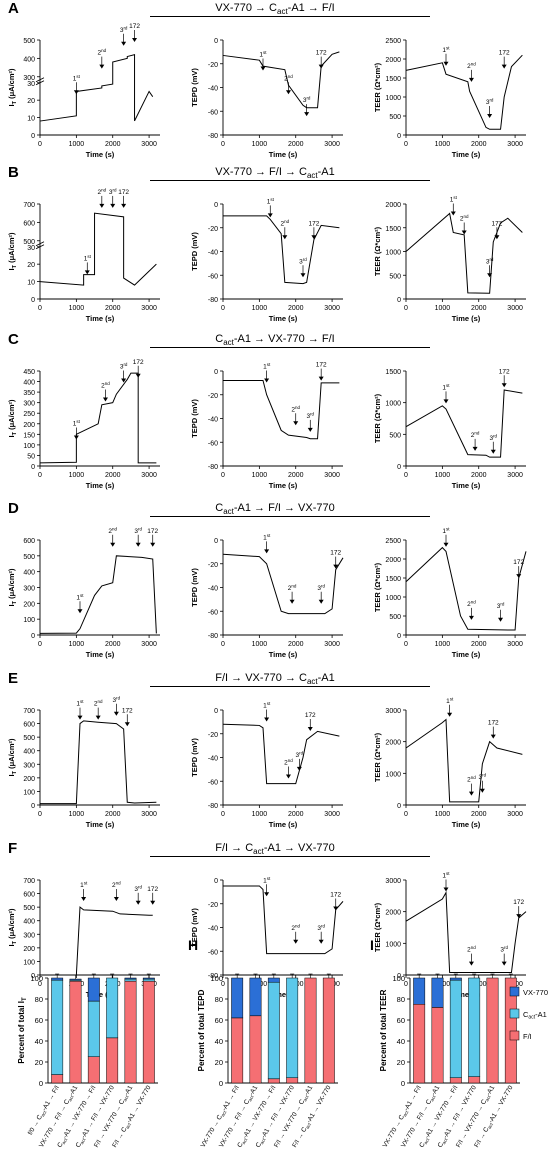 Image resolution: width=550 pixels, height=1164 pixels. Describe the element at coordinates (22, 1030) in the screenshot. I see `y-axis-label: Percent of total IT` at that location.